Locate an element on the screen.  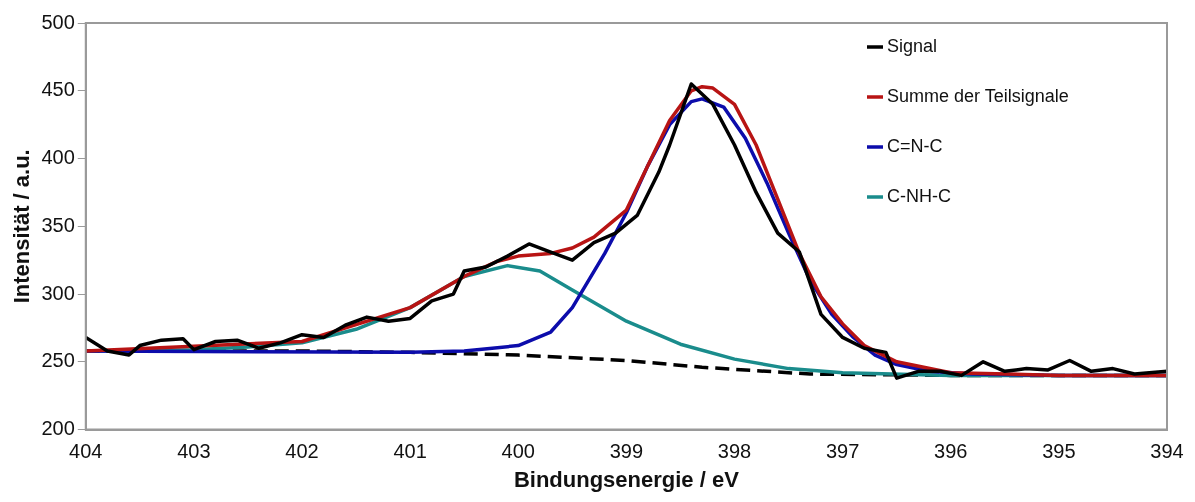
x-tick-label: 399 is located at coordinates (626, 451).